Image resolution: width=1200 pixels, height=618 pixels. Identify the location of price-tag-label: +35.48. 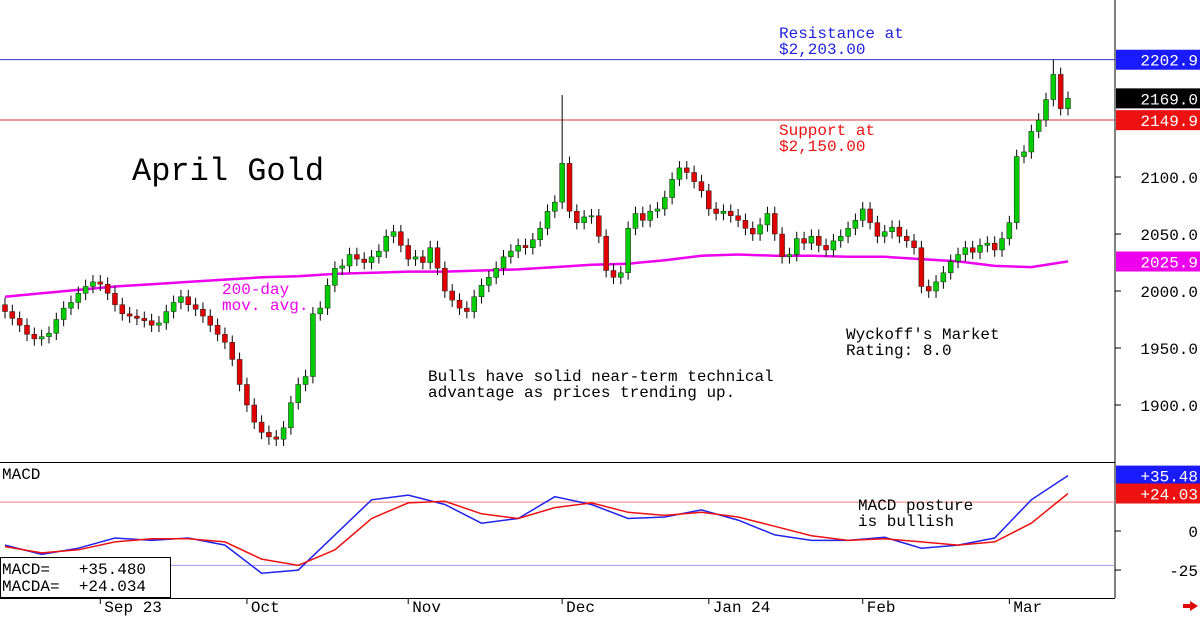
(1169, 478).